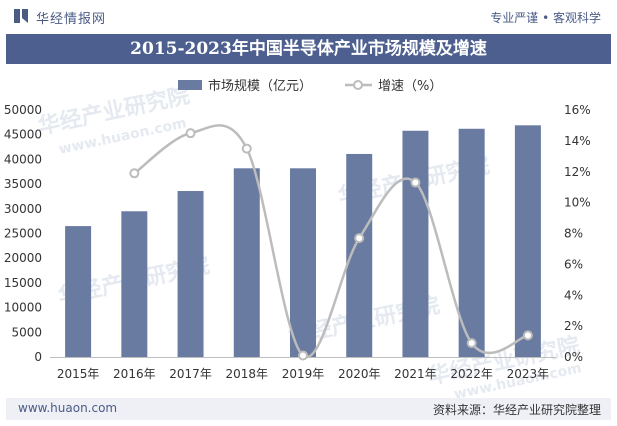 Image resolution: width=617 pixels, height=426 pixels. I want to click on x-tick-label: 2018年, so click(247, 374).